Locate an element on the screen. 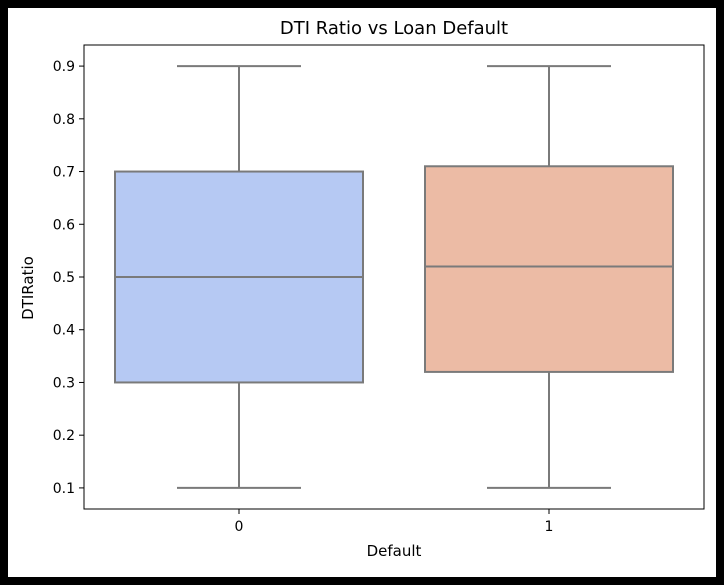  y-axis: 0.1 0.2 0.3 0.4 0.5 0.6 0.7 0.8 0.9 is located at coordinates (68, 278).